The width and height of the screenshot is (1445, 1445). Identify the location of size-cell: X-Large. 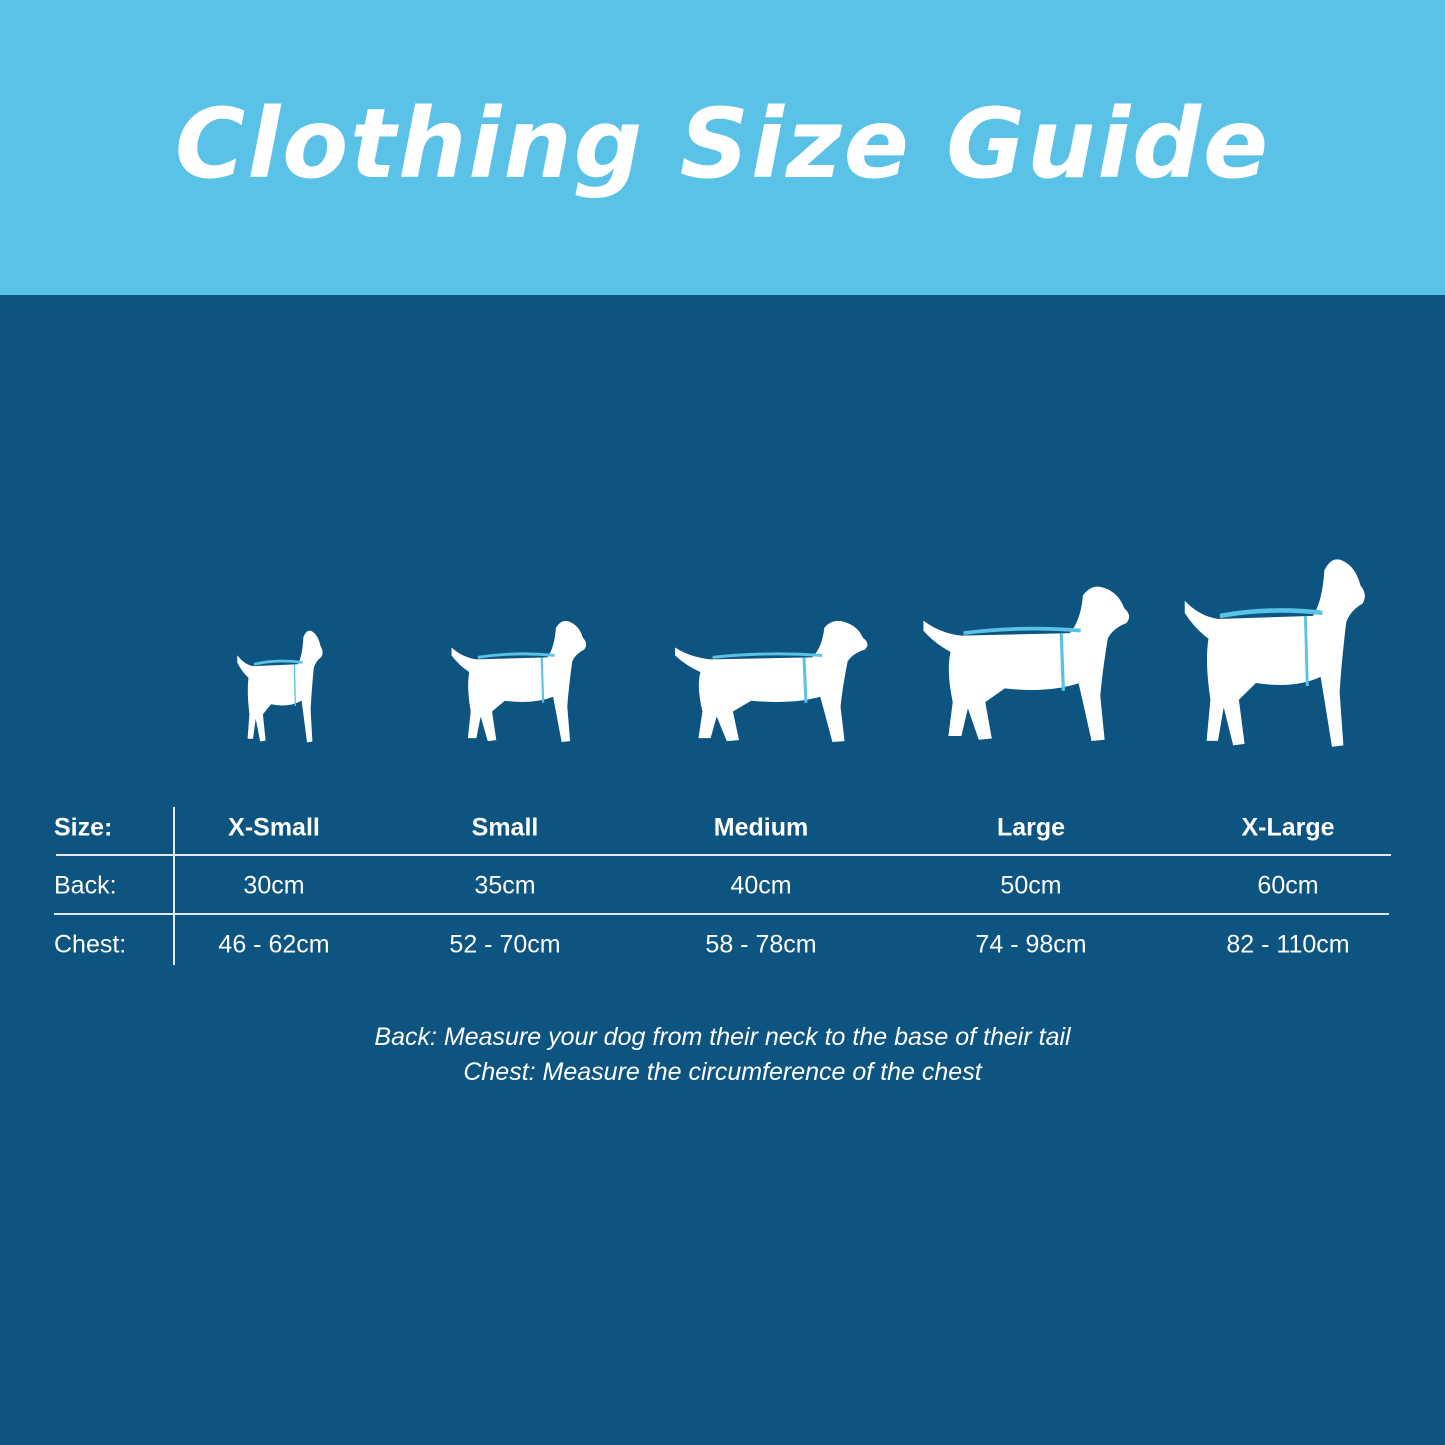
(1288, 827).